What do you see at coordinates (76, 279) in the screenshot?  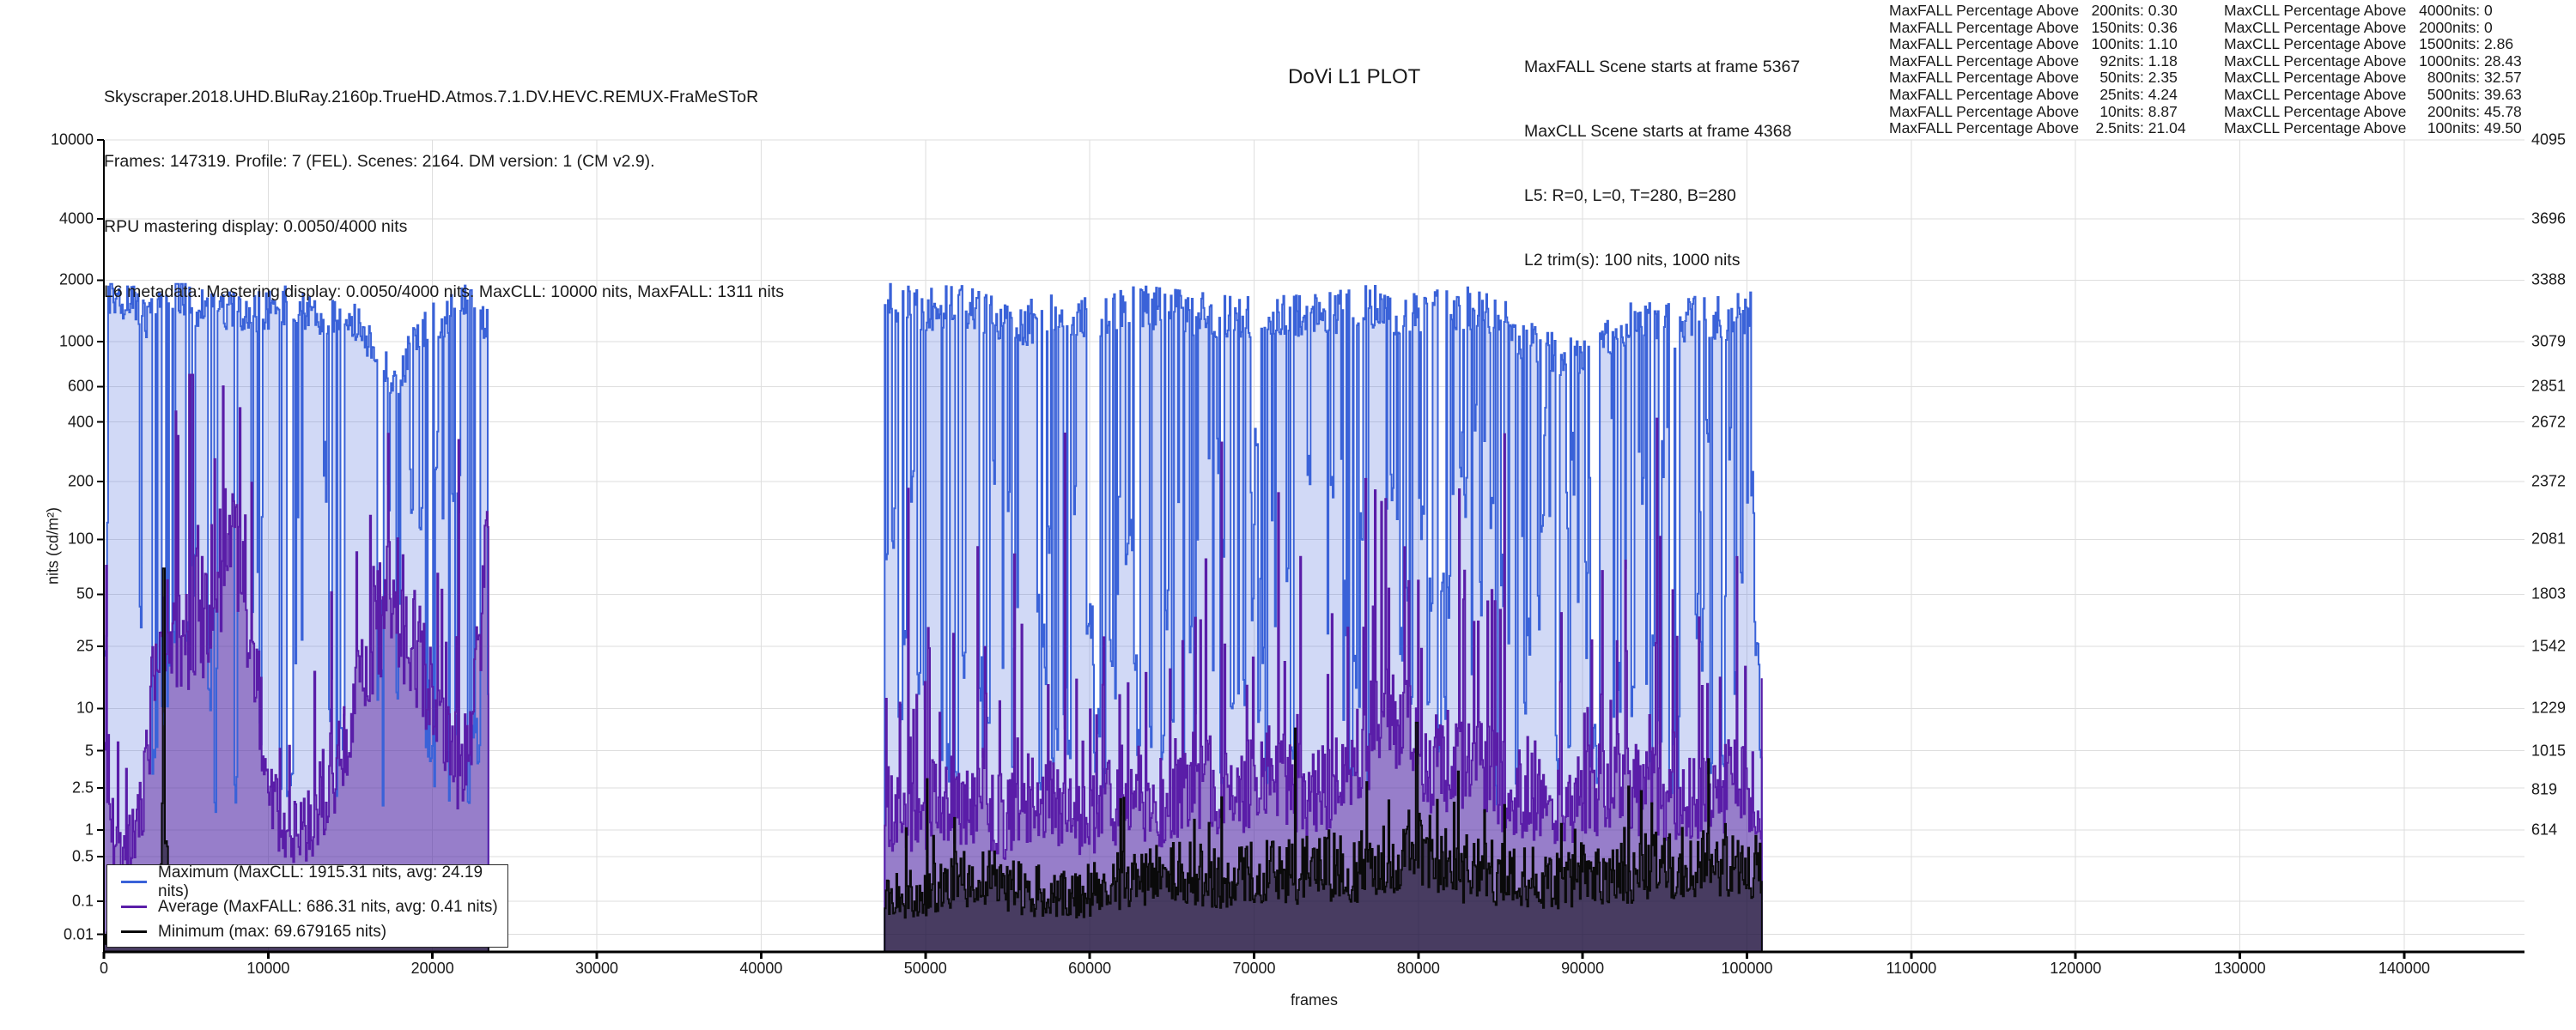 I see `y-tick-label-left: 2000` at bounding box center [76, 279].